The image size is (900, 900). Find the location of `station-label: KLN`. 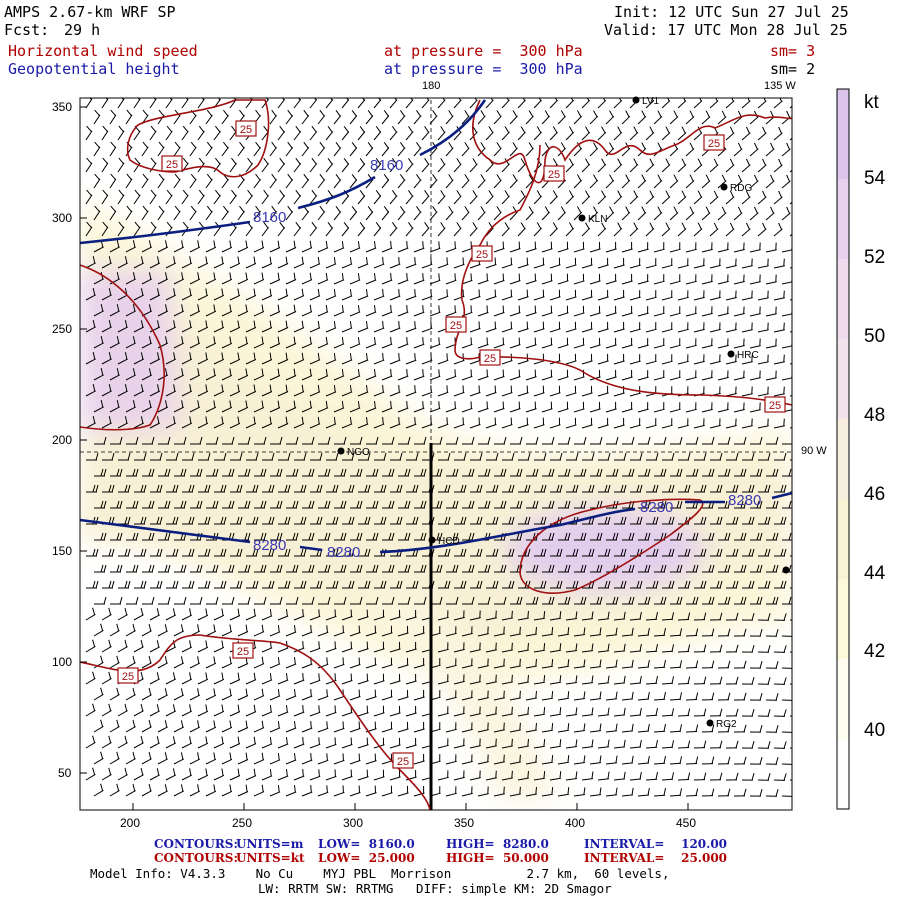

station-label: KLN is located at coordinates (597, 219).